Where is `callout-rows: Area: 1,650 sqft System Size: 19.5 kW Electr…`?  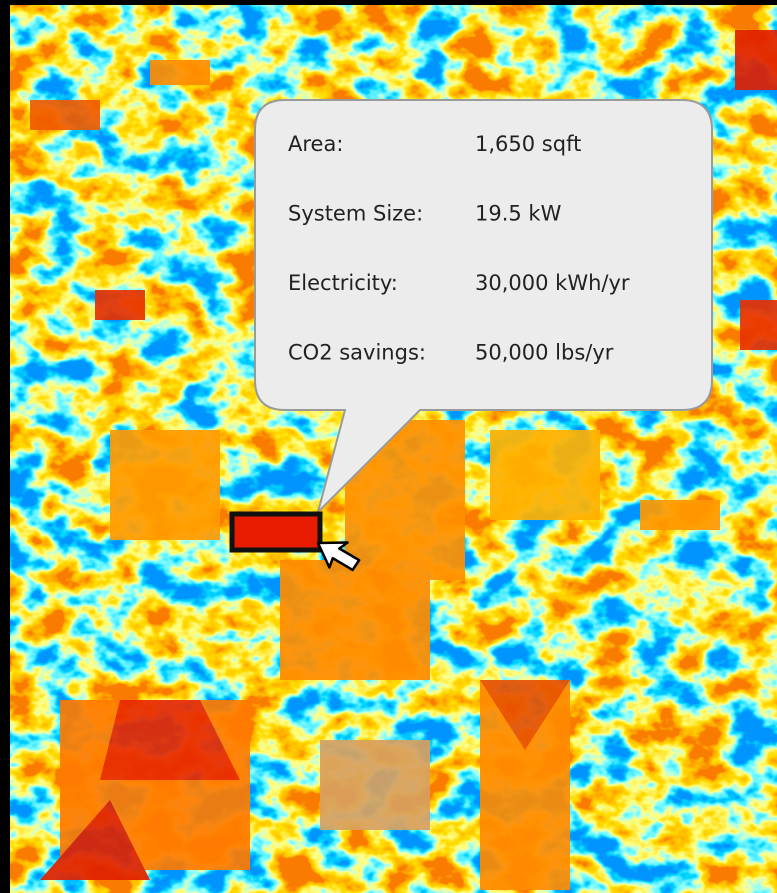
callout-rows: Area: 1,650 sqft System Size: 19.5 kW Electr… is located at coordinates (459, 248).